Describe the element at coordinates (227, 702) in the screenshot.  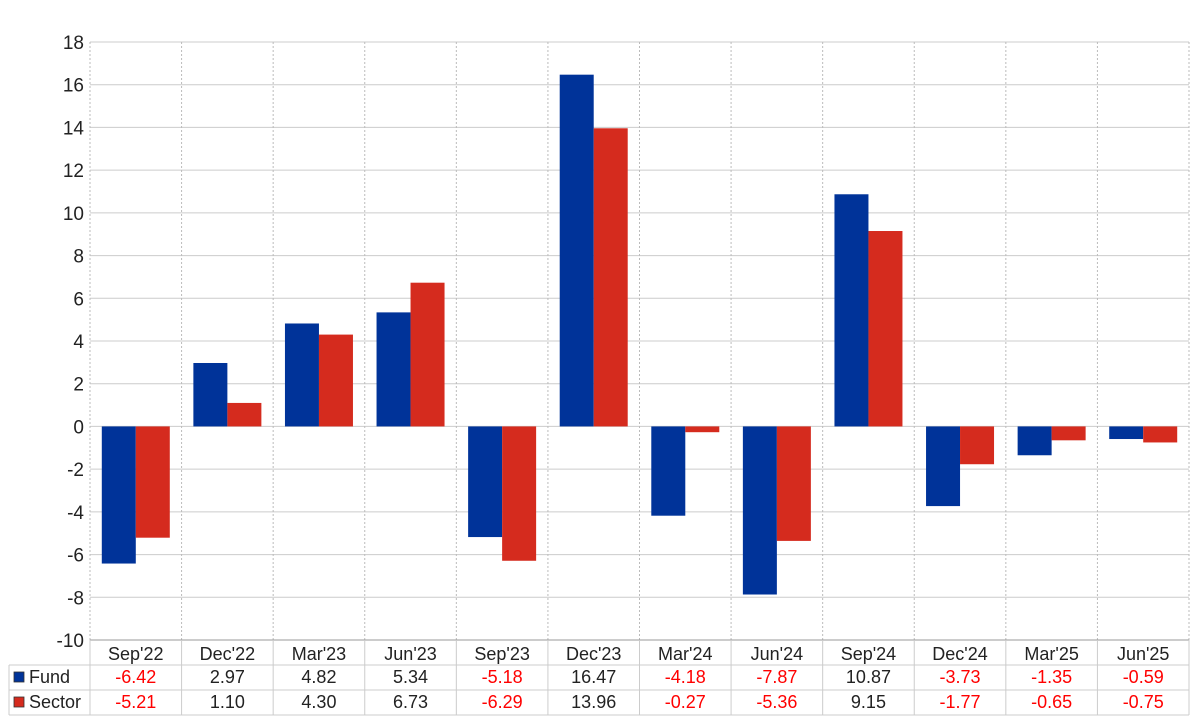
I see `data-label-sector: 1.10` at that location.